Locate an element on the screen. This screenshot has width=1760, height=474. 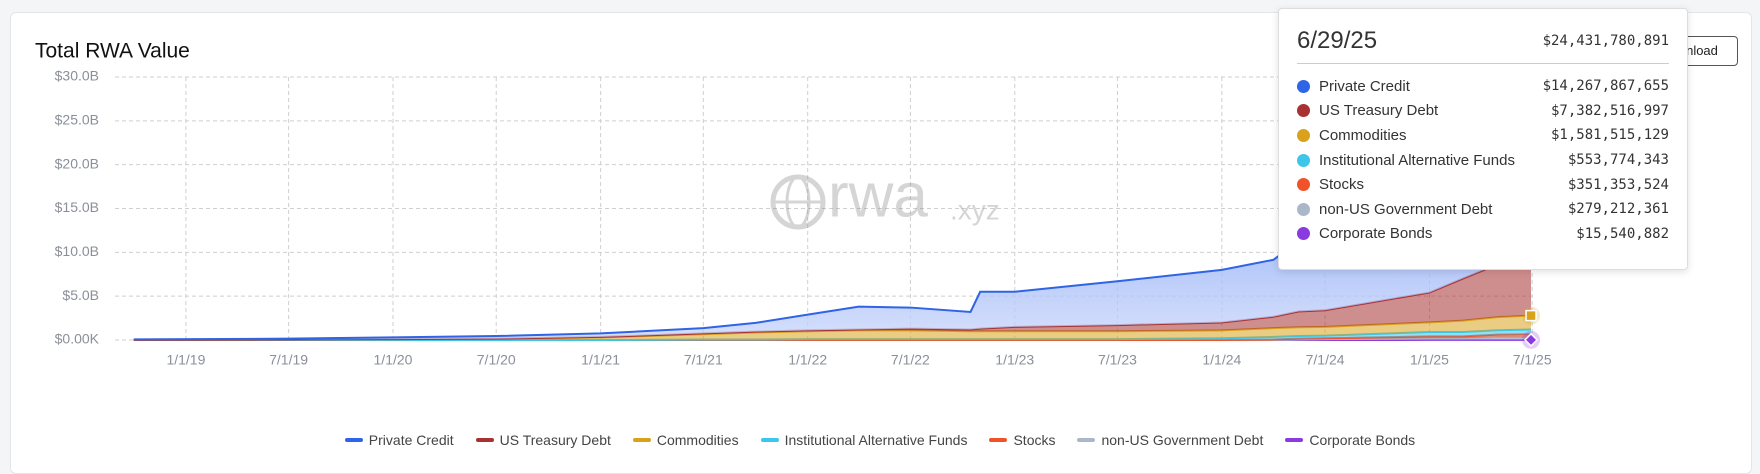
tooltip-name: Institutional Alternative Funds is located at coordinates (1417, 160).